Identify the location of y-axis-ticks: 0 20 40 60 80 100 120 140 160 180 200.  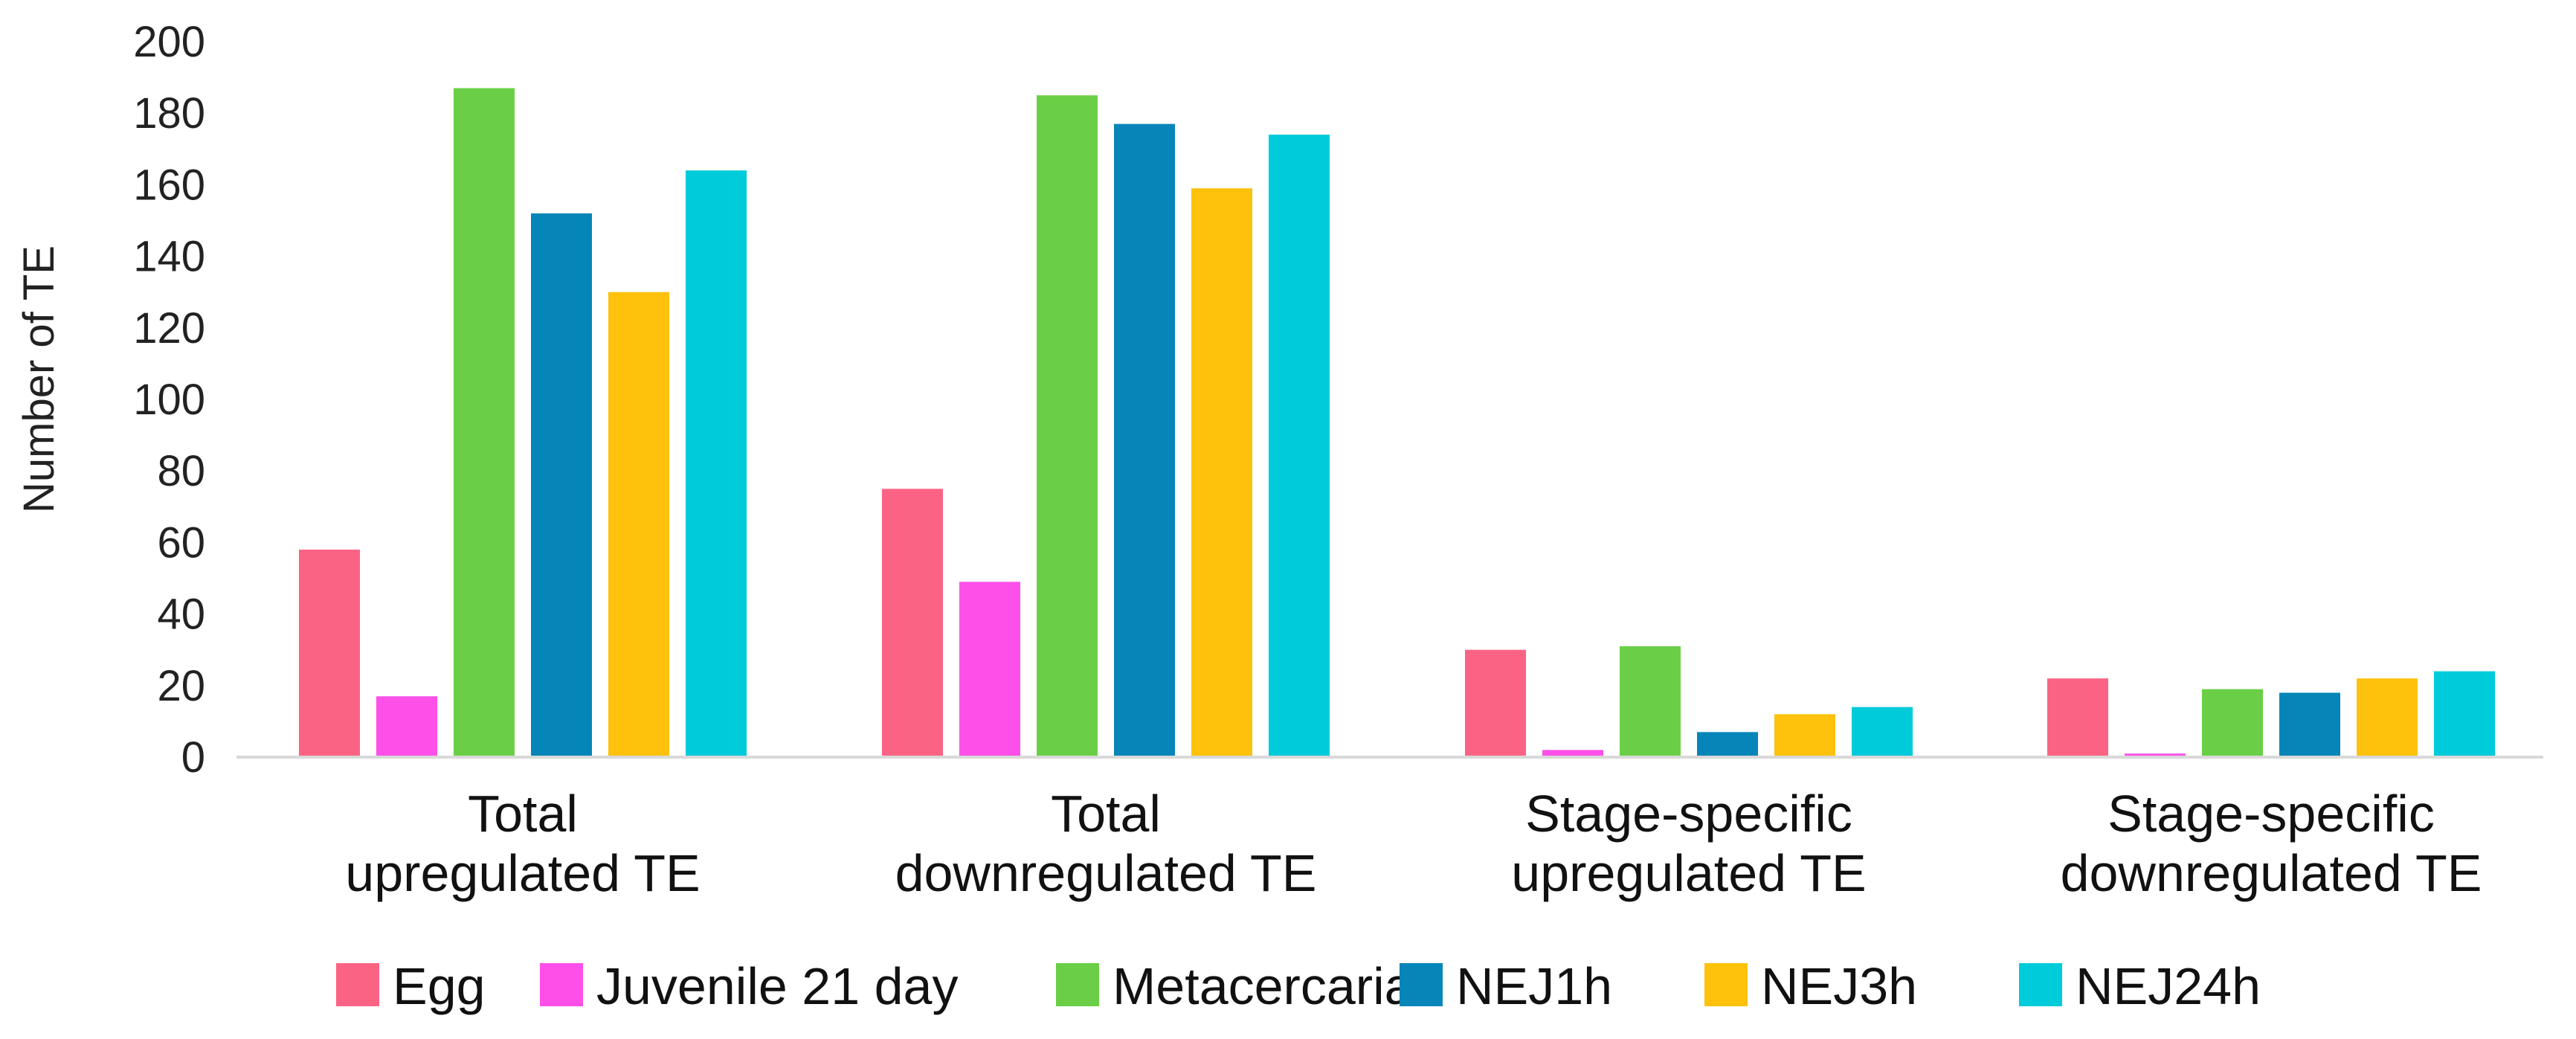
(169, 400).